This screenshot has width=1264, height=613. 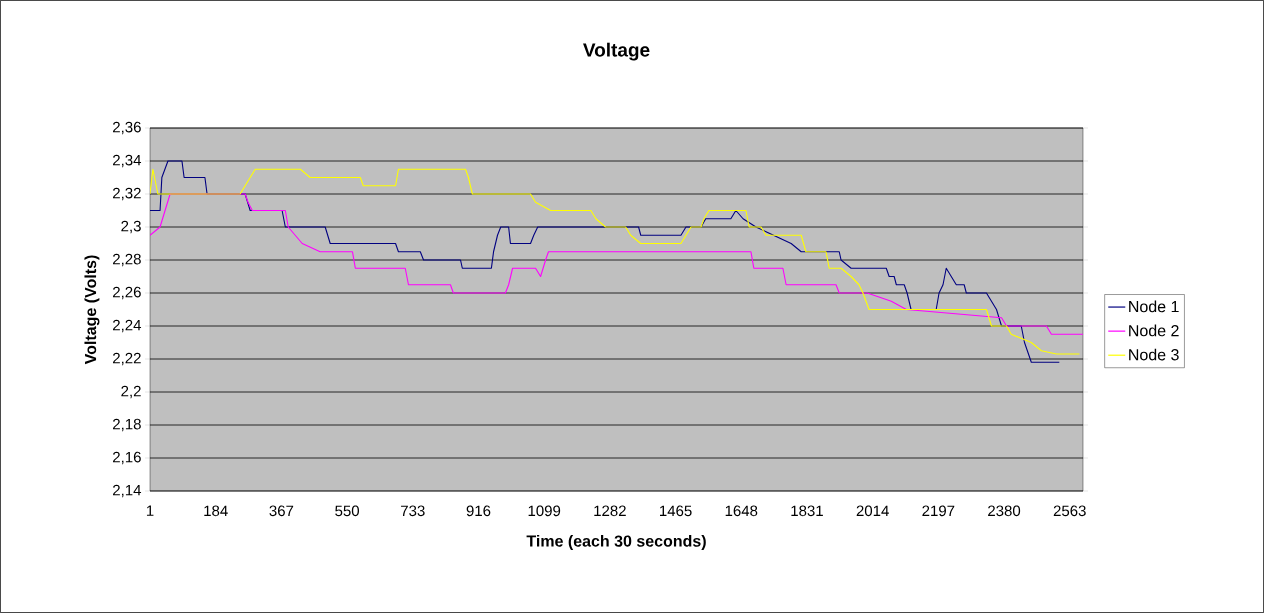 What do you see at coordinates (150, 510) in the screenshot?
I see `x-tick-label: 1` at bounding box center [150, 510].